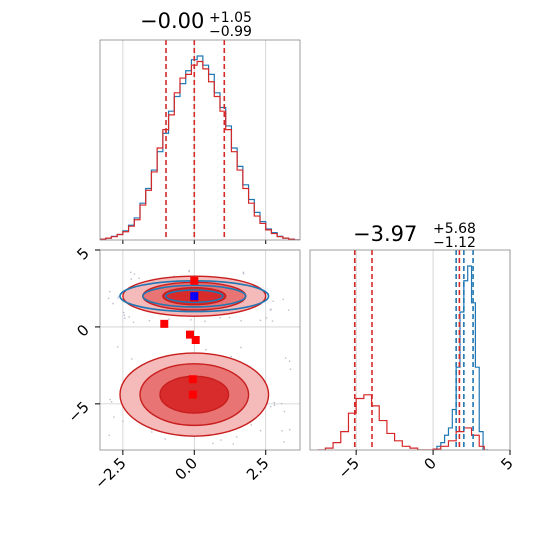  Describe the element at coordinates (349, 468) in the screenshot. I see `x-tick-label: −5` at that location.